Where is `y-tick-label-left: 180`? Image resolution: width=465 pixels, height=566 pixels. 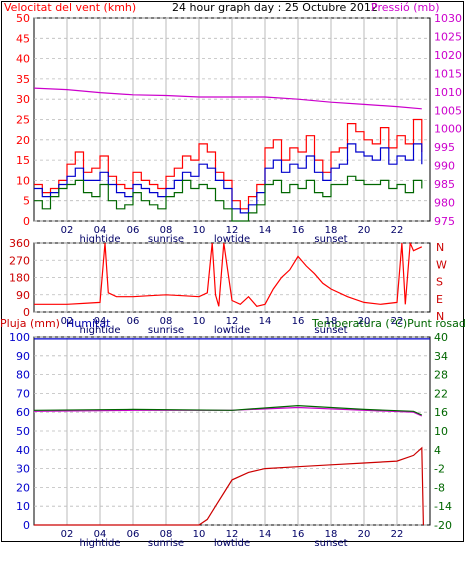 y-tick-label-left: 180 is located at coordinates (19, 278).